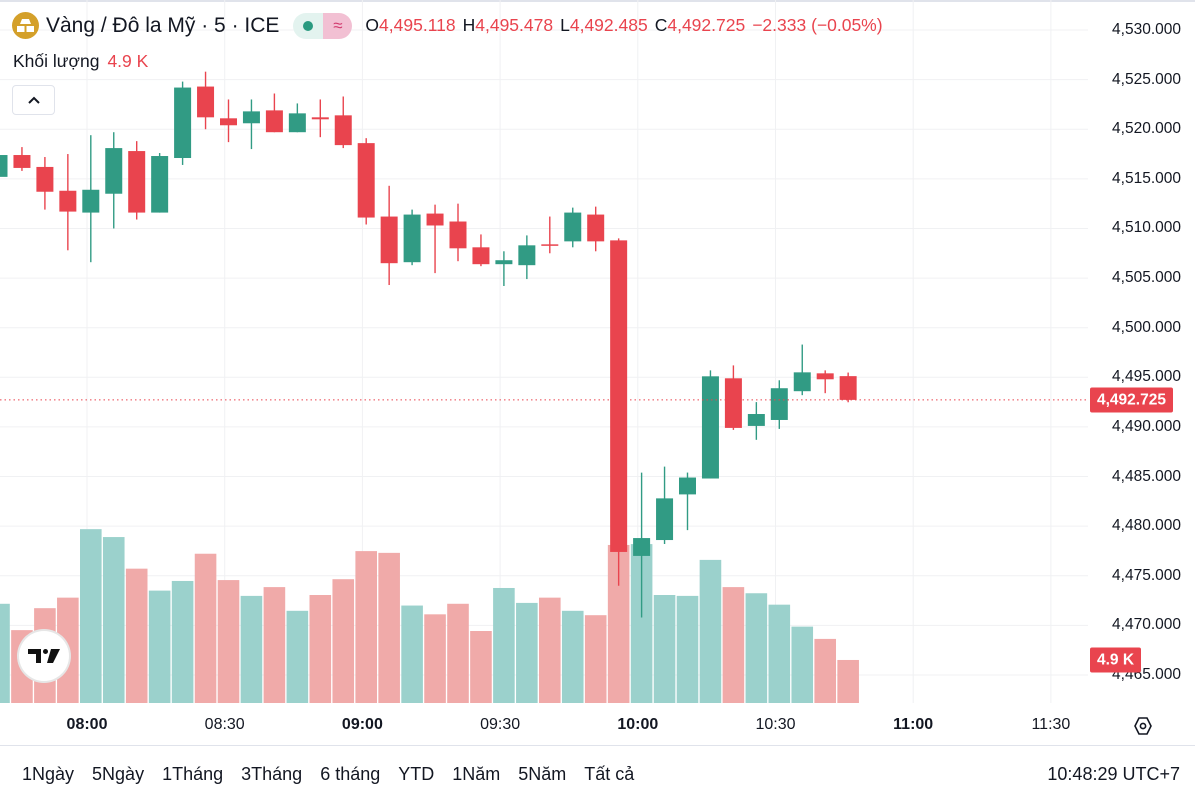 The width and height of the screenshot is (1195, 799). Describe the element at coordinates (193, 774) in the screenshot. I see `range-1-month: 1Tháng` at that location.